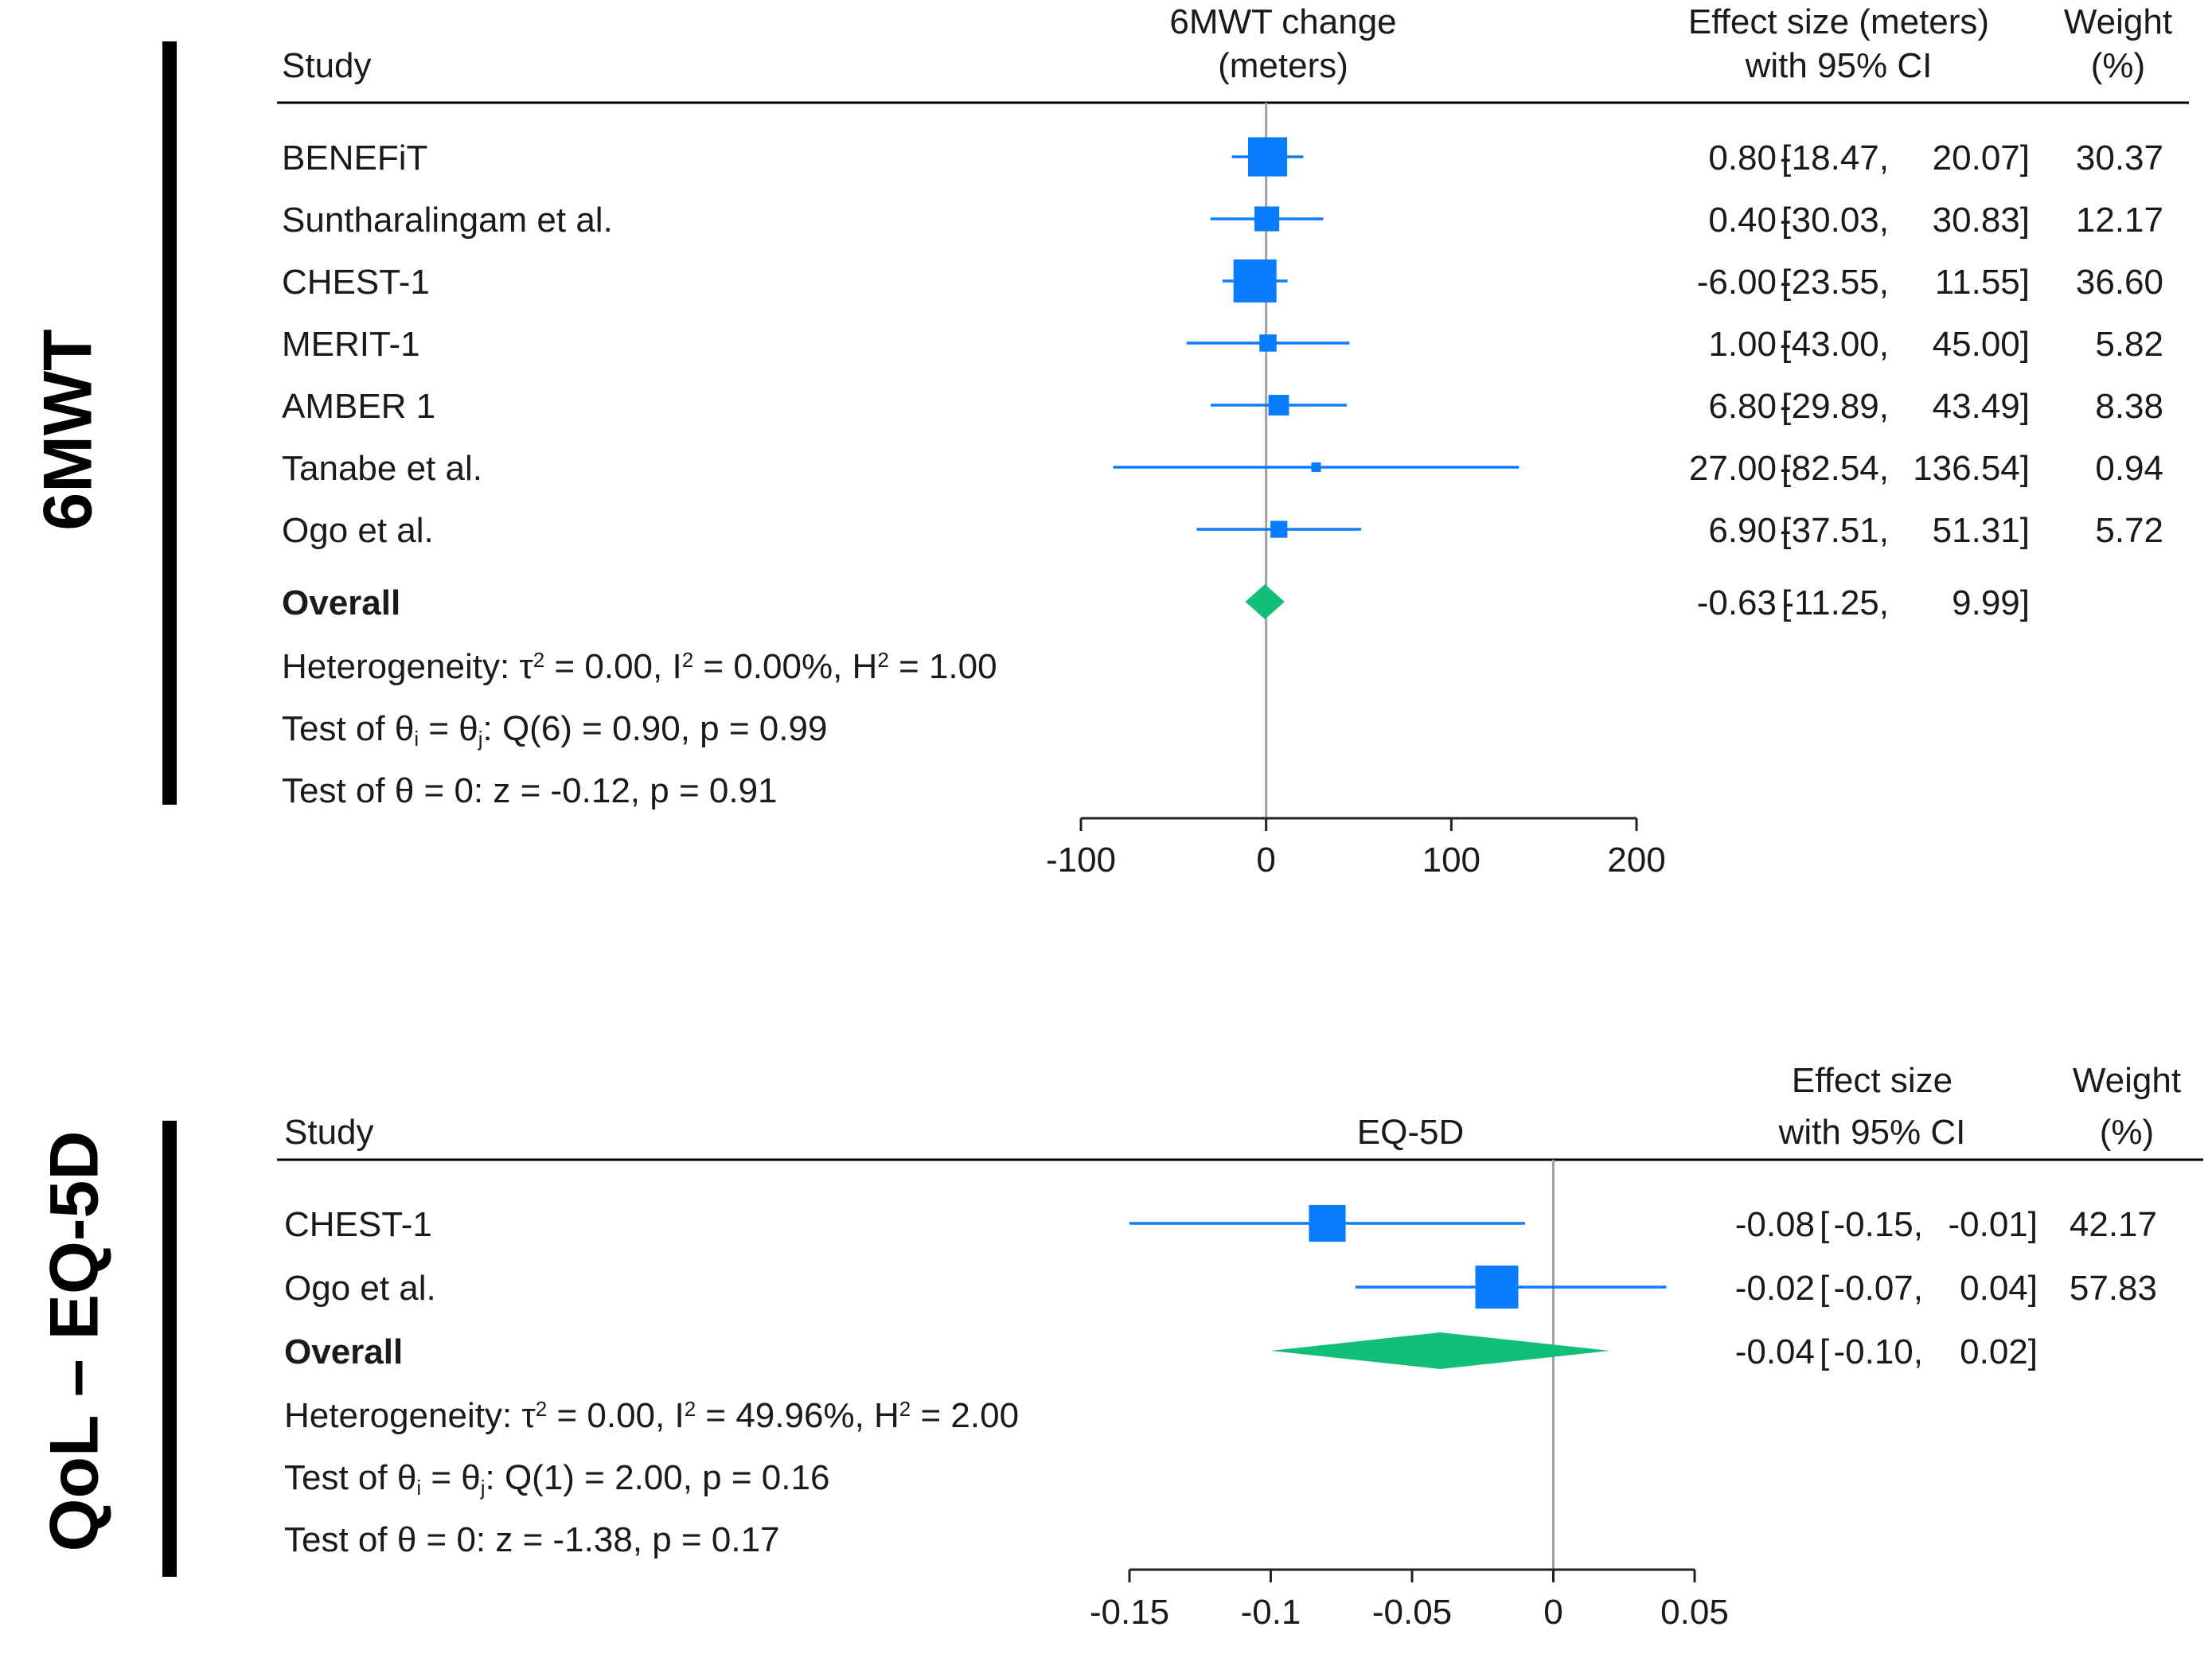 Image resolution: width=2212 pixels, height=1654 pixels. I want to click on study-row: BENEFiT 0.80 [-18.47, 20.07] 30.37, so click(1222, 157).